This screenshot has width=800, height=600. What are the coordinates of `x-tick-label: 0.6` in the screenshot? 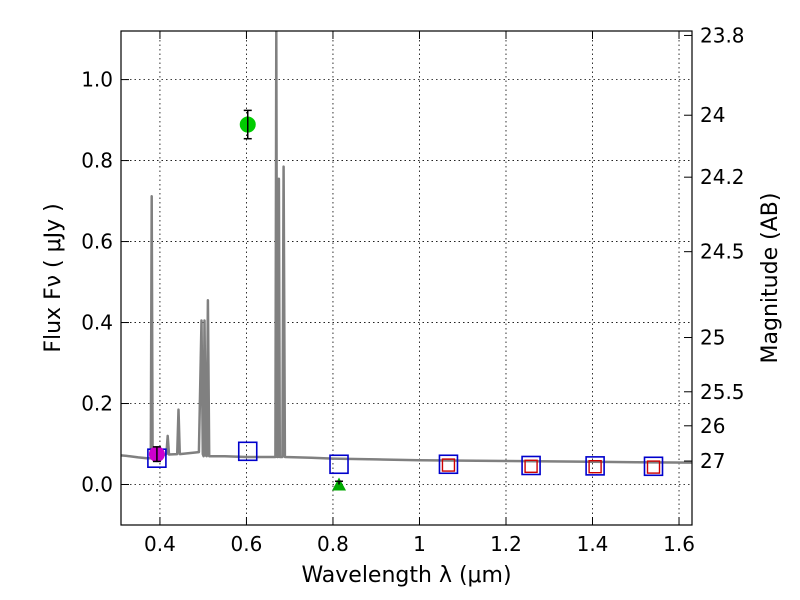 It's located at (247, 544).